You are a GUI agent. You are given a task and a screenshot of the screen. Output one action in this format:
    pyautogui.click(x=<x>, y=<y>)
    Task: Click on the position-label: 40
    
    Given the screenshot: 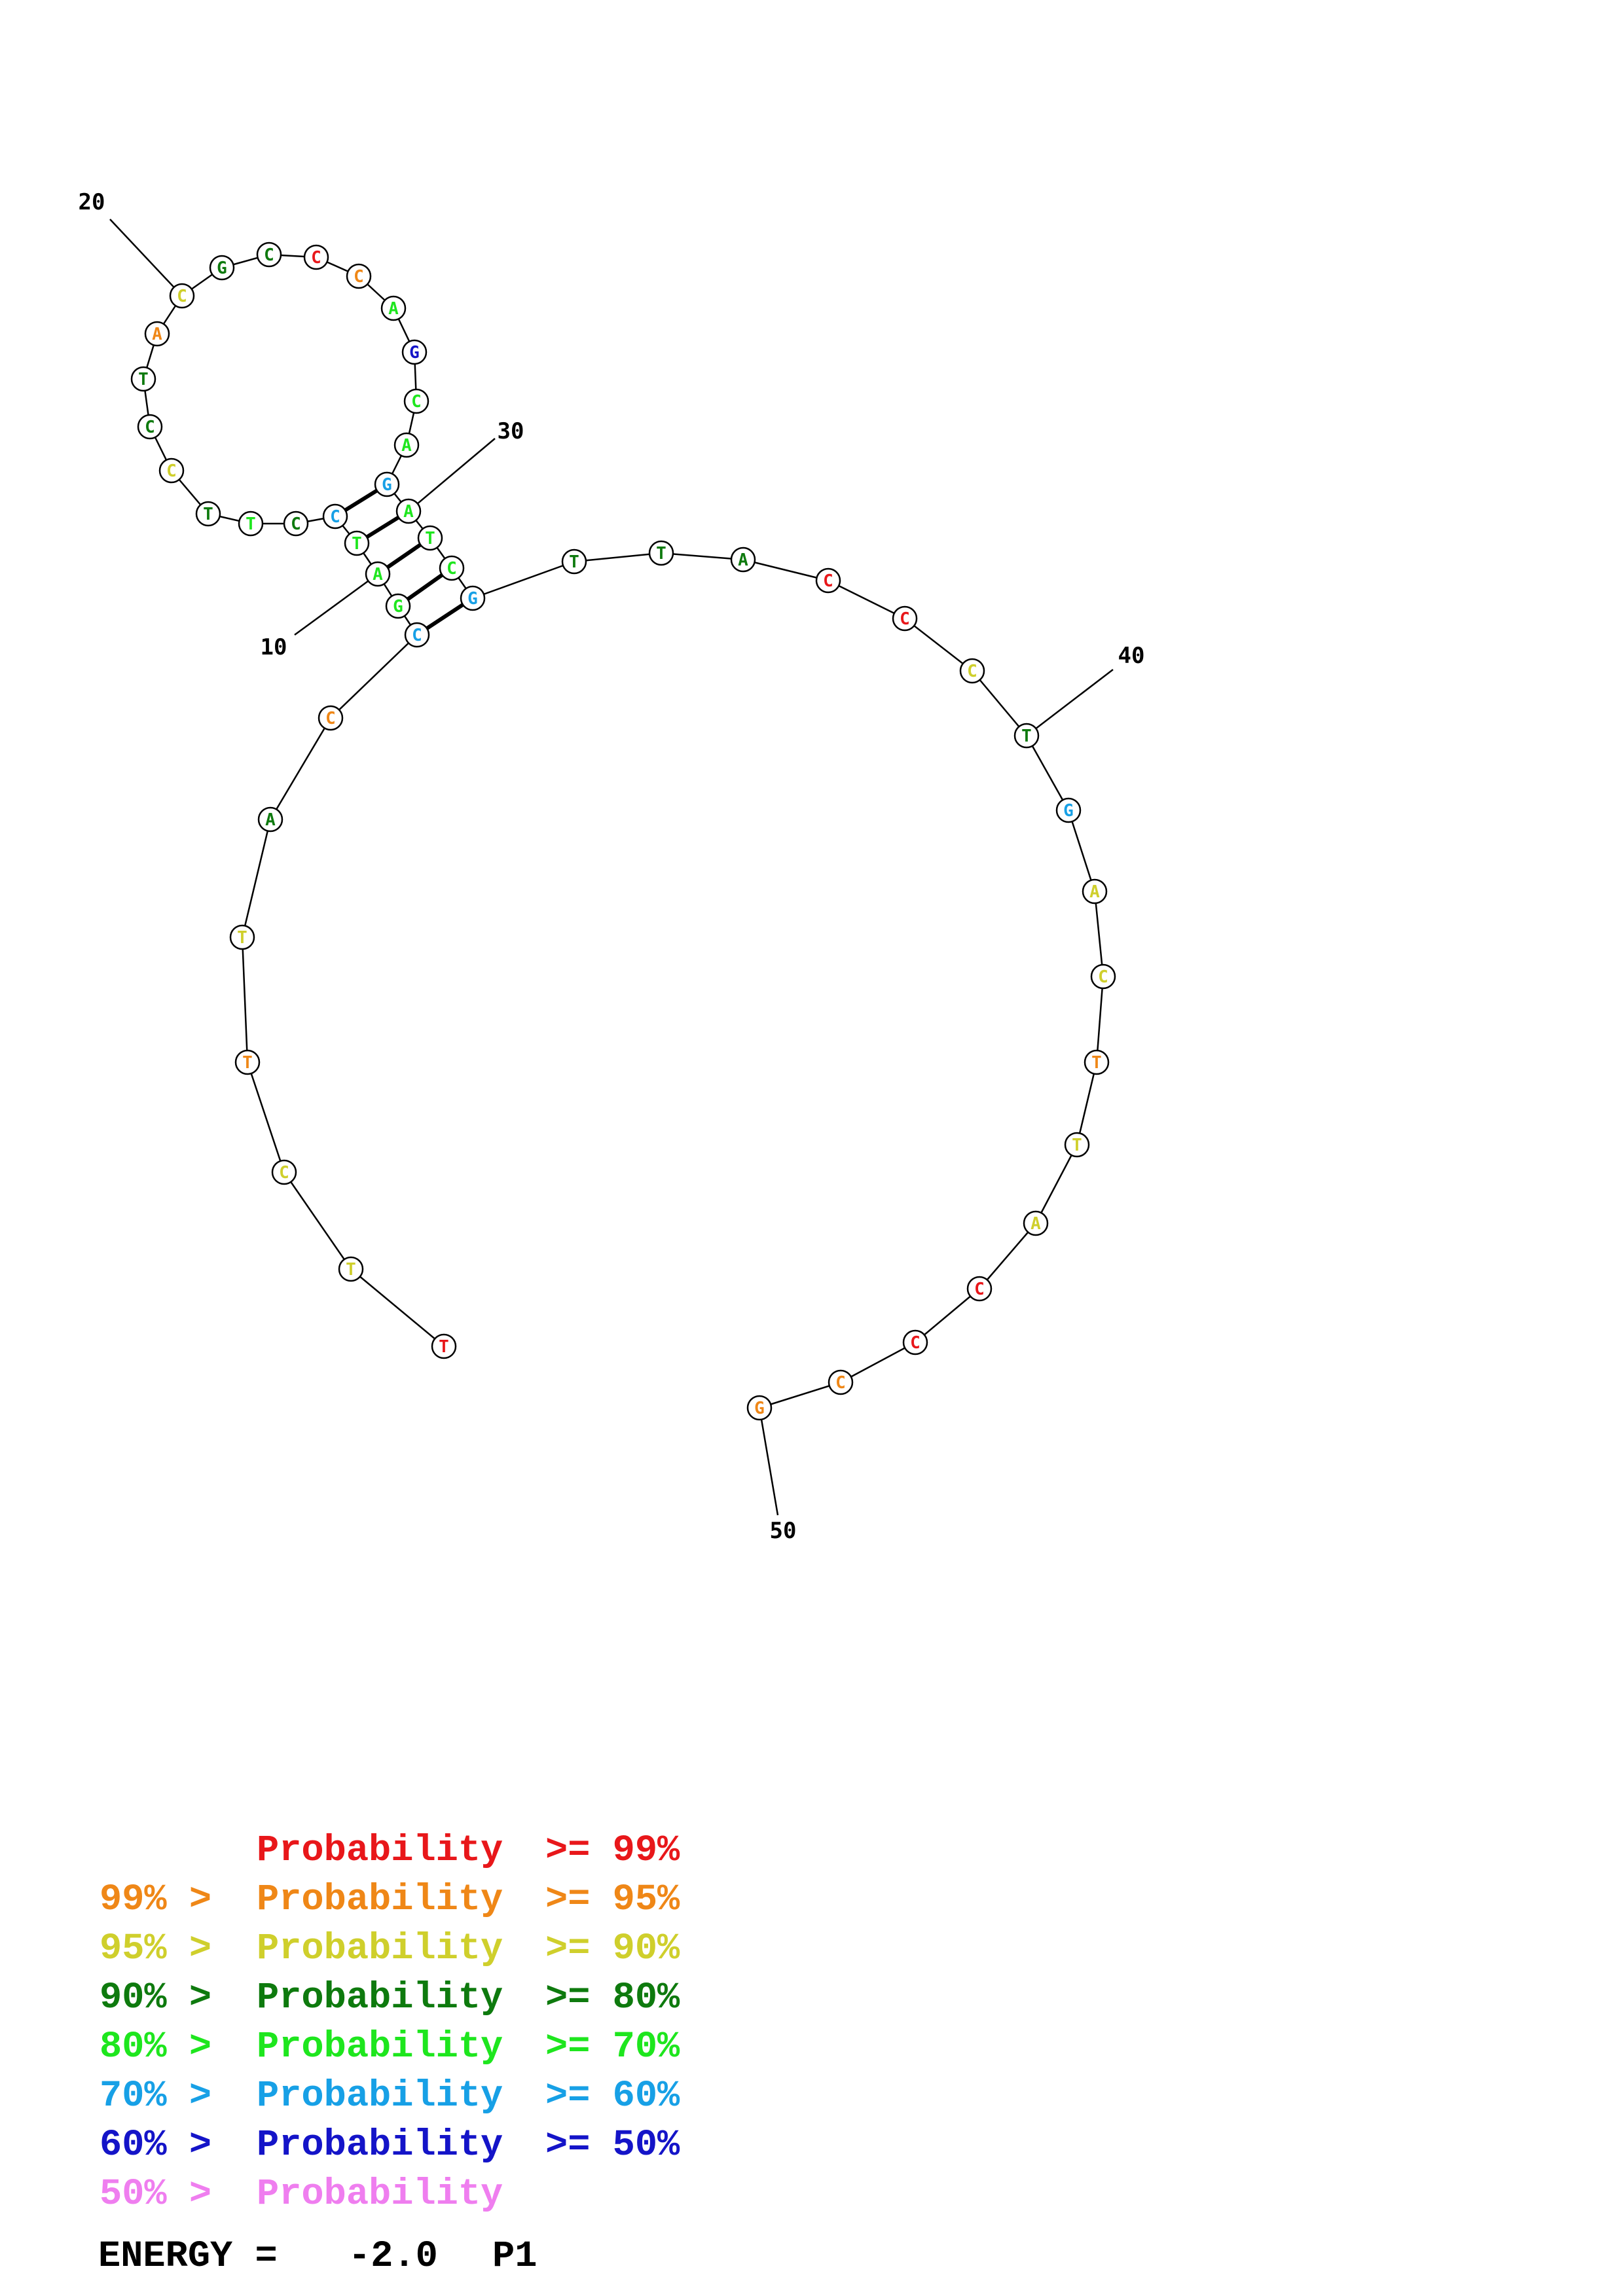 What is the action you would take?
    pyautogui.click(x=1131, y=656)
    